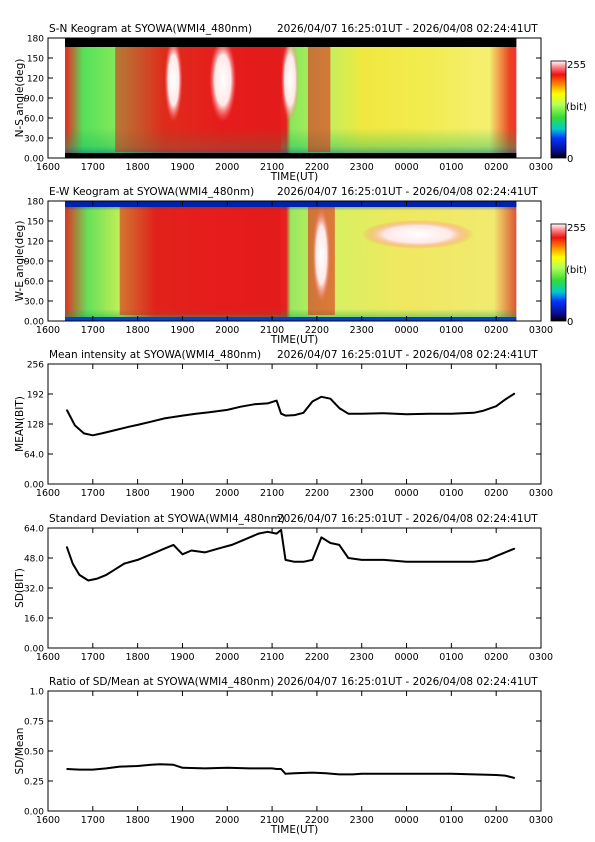  I want to click on panel-title: Standard Deviation at SYOWA(WMI4_480nm), so click(167, 519).